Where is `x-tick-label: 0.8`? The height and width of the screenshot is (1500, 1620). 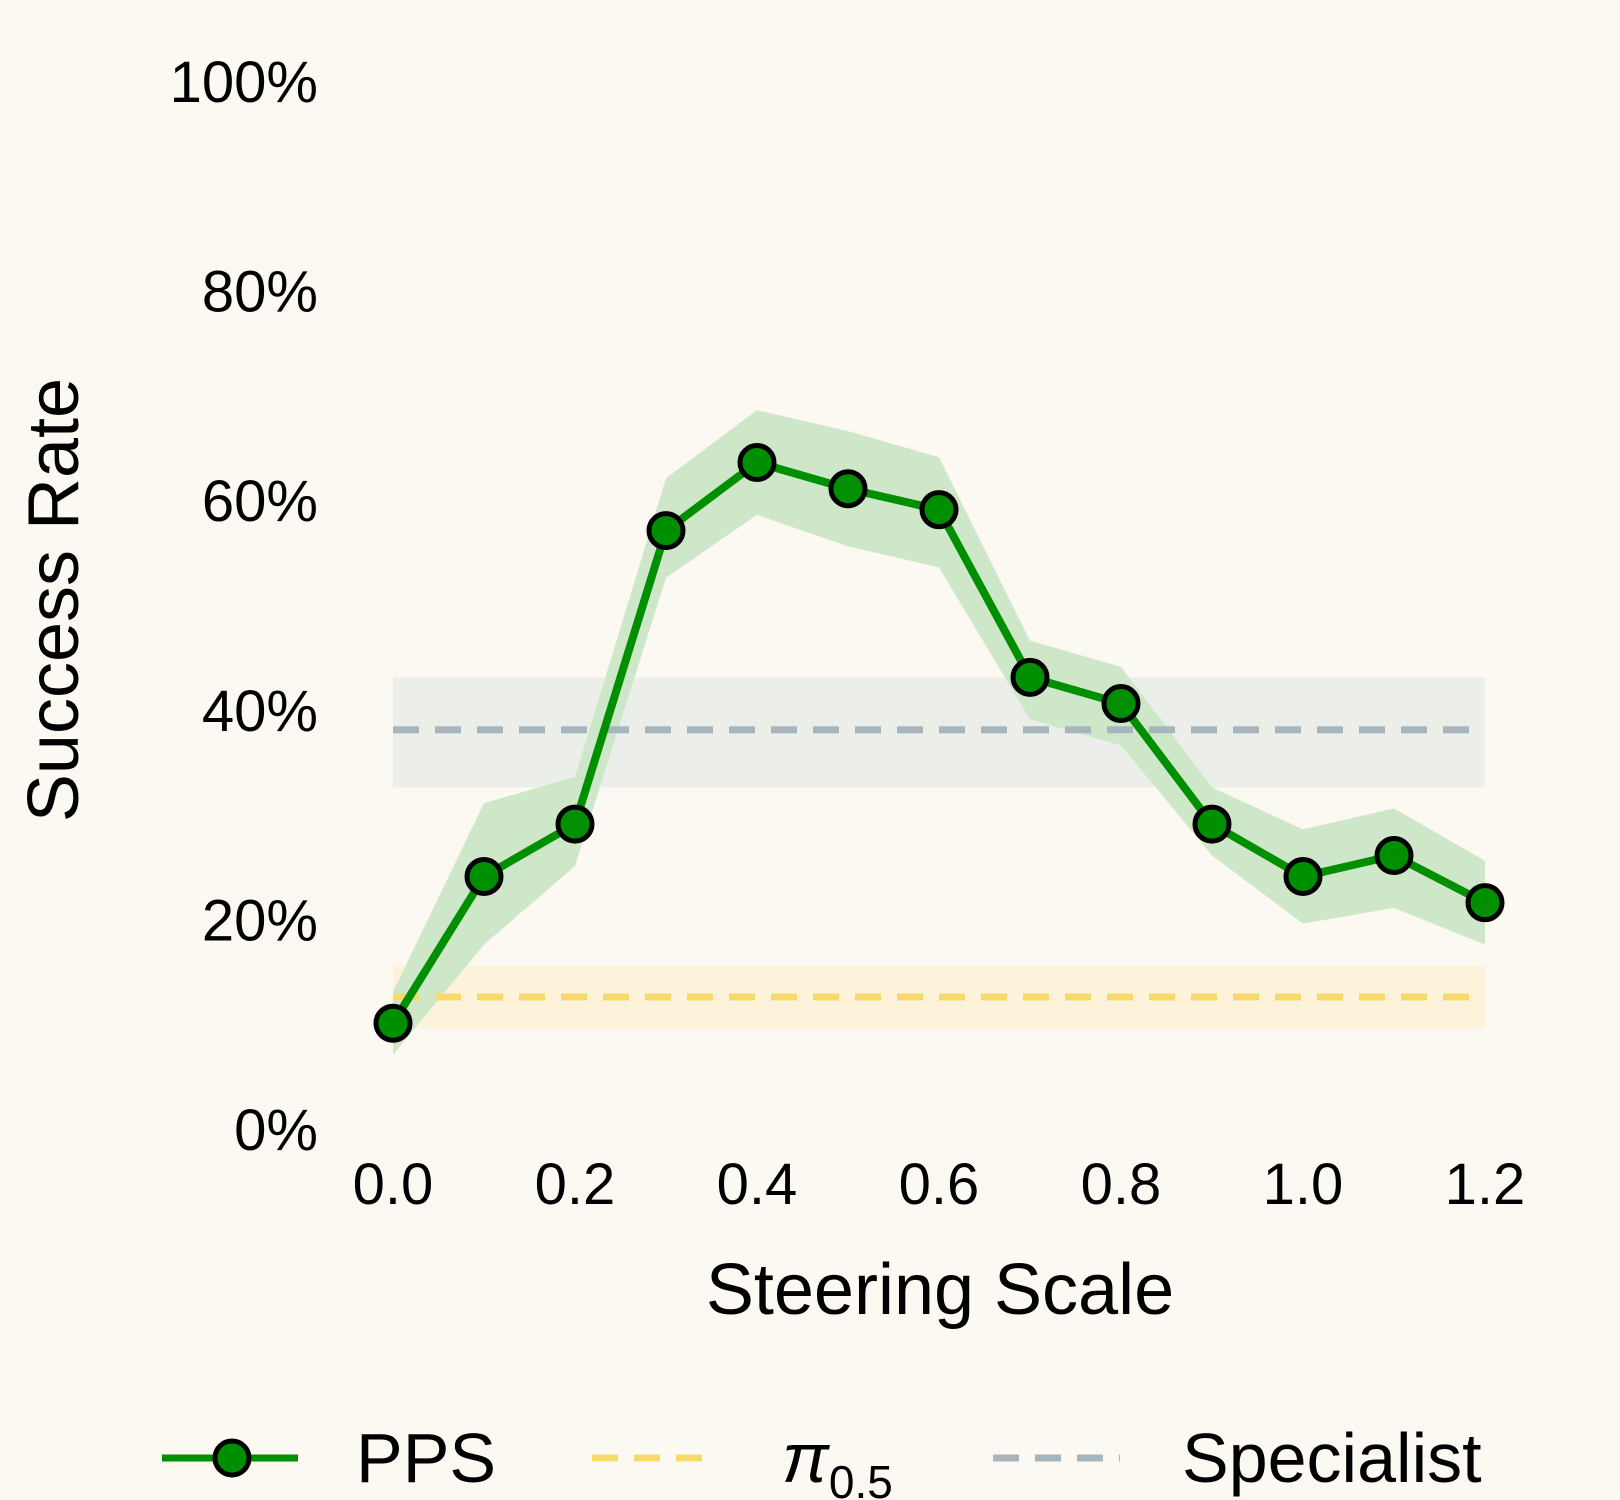
x-tick-label: 0.8 is located at coordinates (1121, 1184).